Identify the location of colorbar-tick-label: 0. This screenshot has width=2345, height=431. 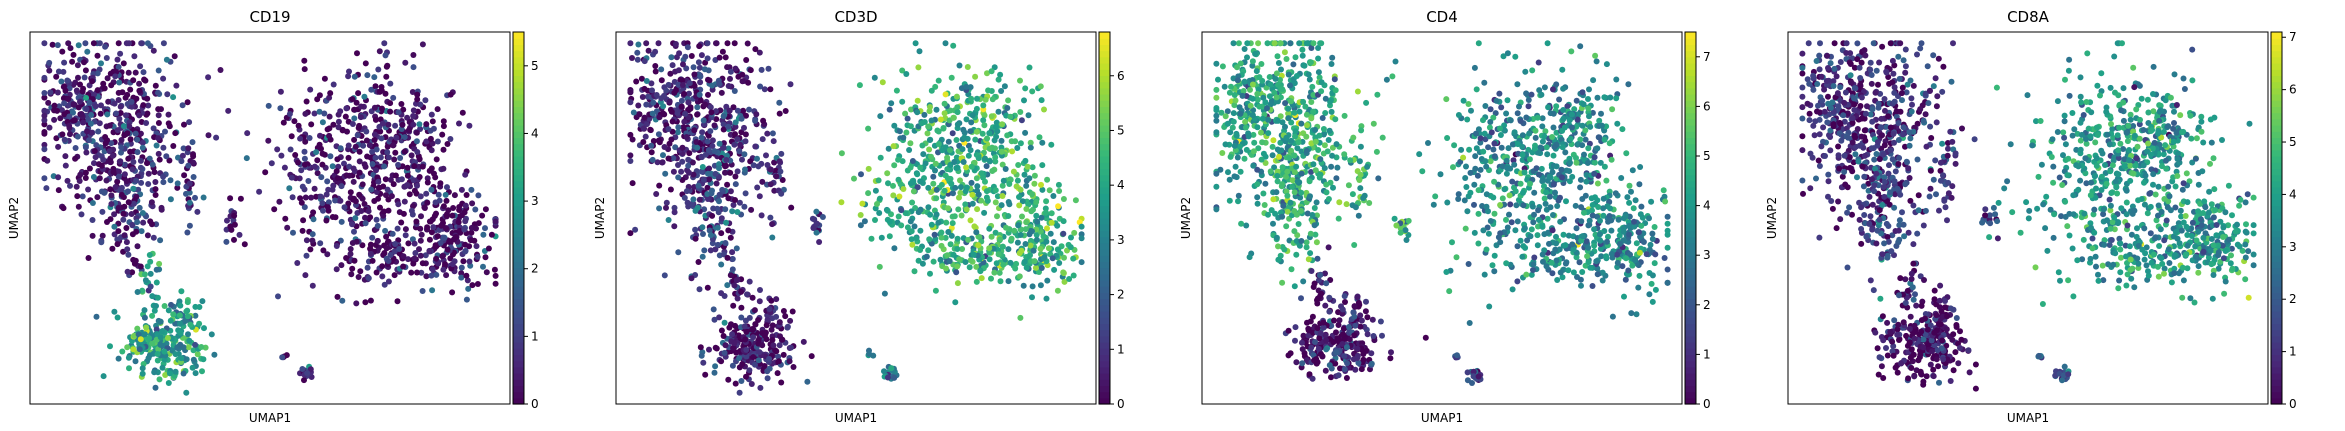
(535, 404).